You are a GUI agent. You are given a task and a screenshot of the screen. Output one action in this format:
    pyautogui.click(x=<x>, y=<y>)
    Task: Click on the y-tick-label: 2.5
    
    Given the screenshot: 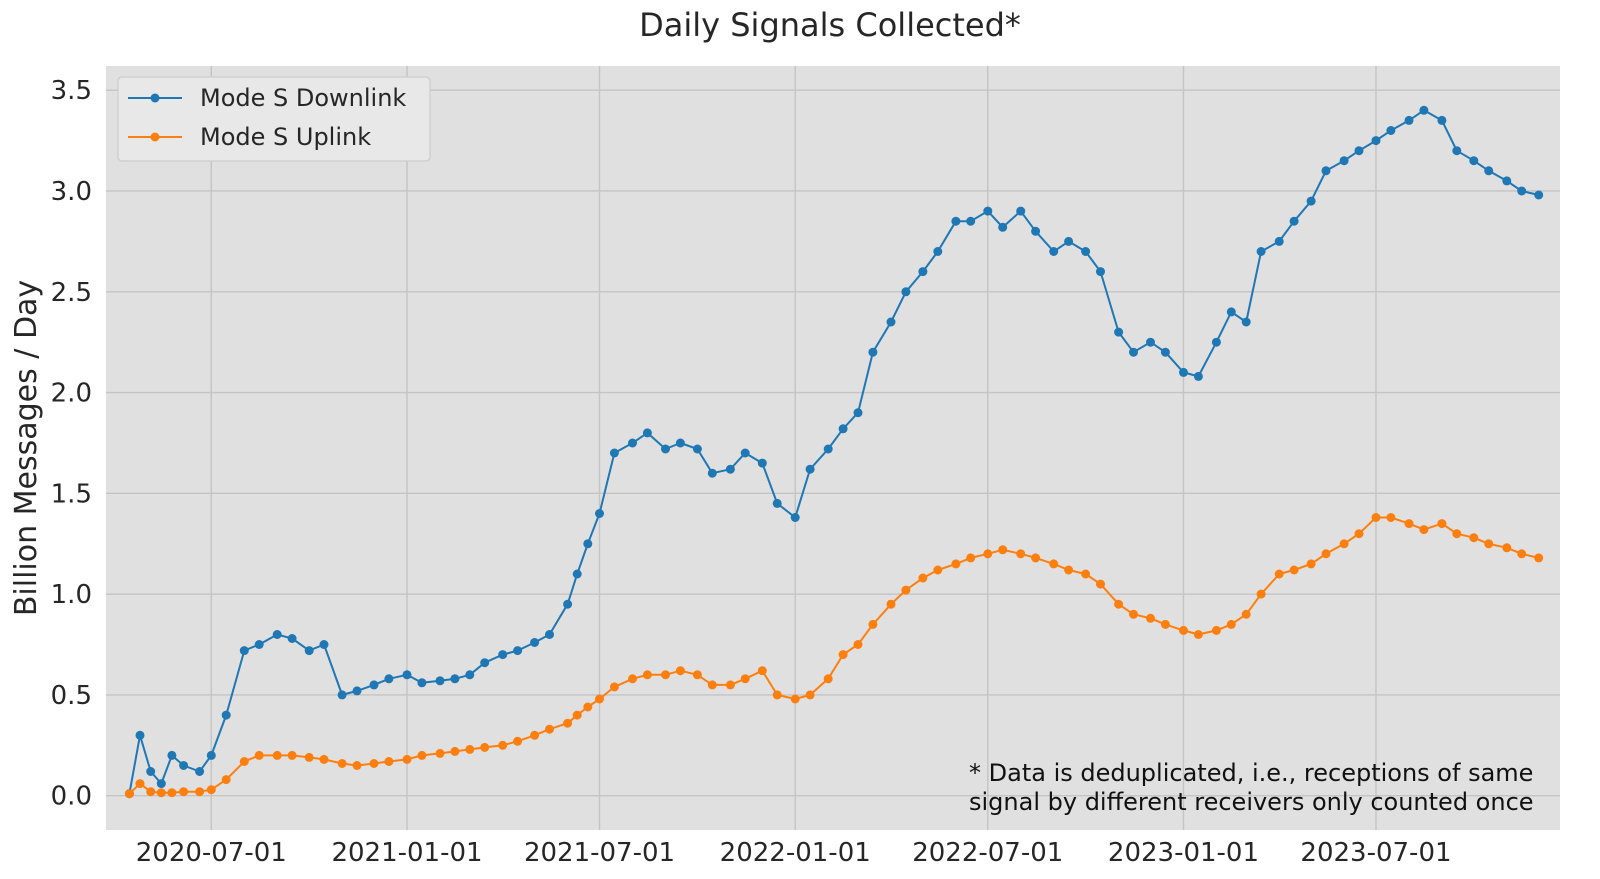 What is the action you would take?
    pyautogui.click(x=71, y=293)
    